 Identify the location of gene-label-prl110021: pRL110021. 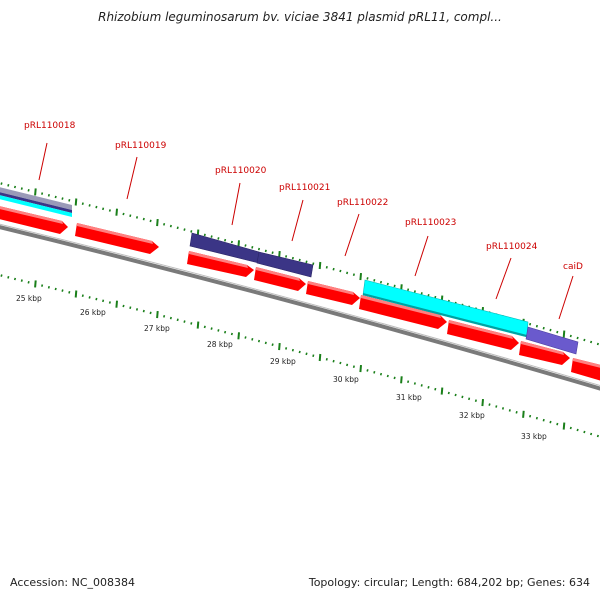
(304, 188).